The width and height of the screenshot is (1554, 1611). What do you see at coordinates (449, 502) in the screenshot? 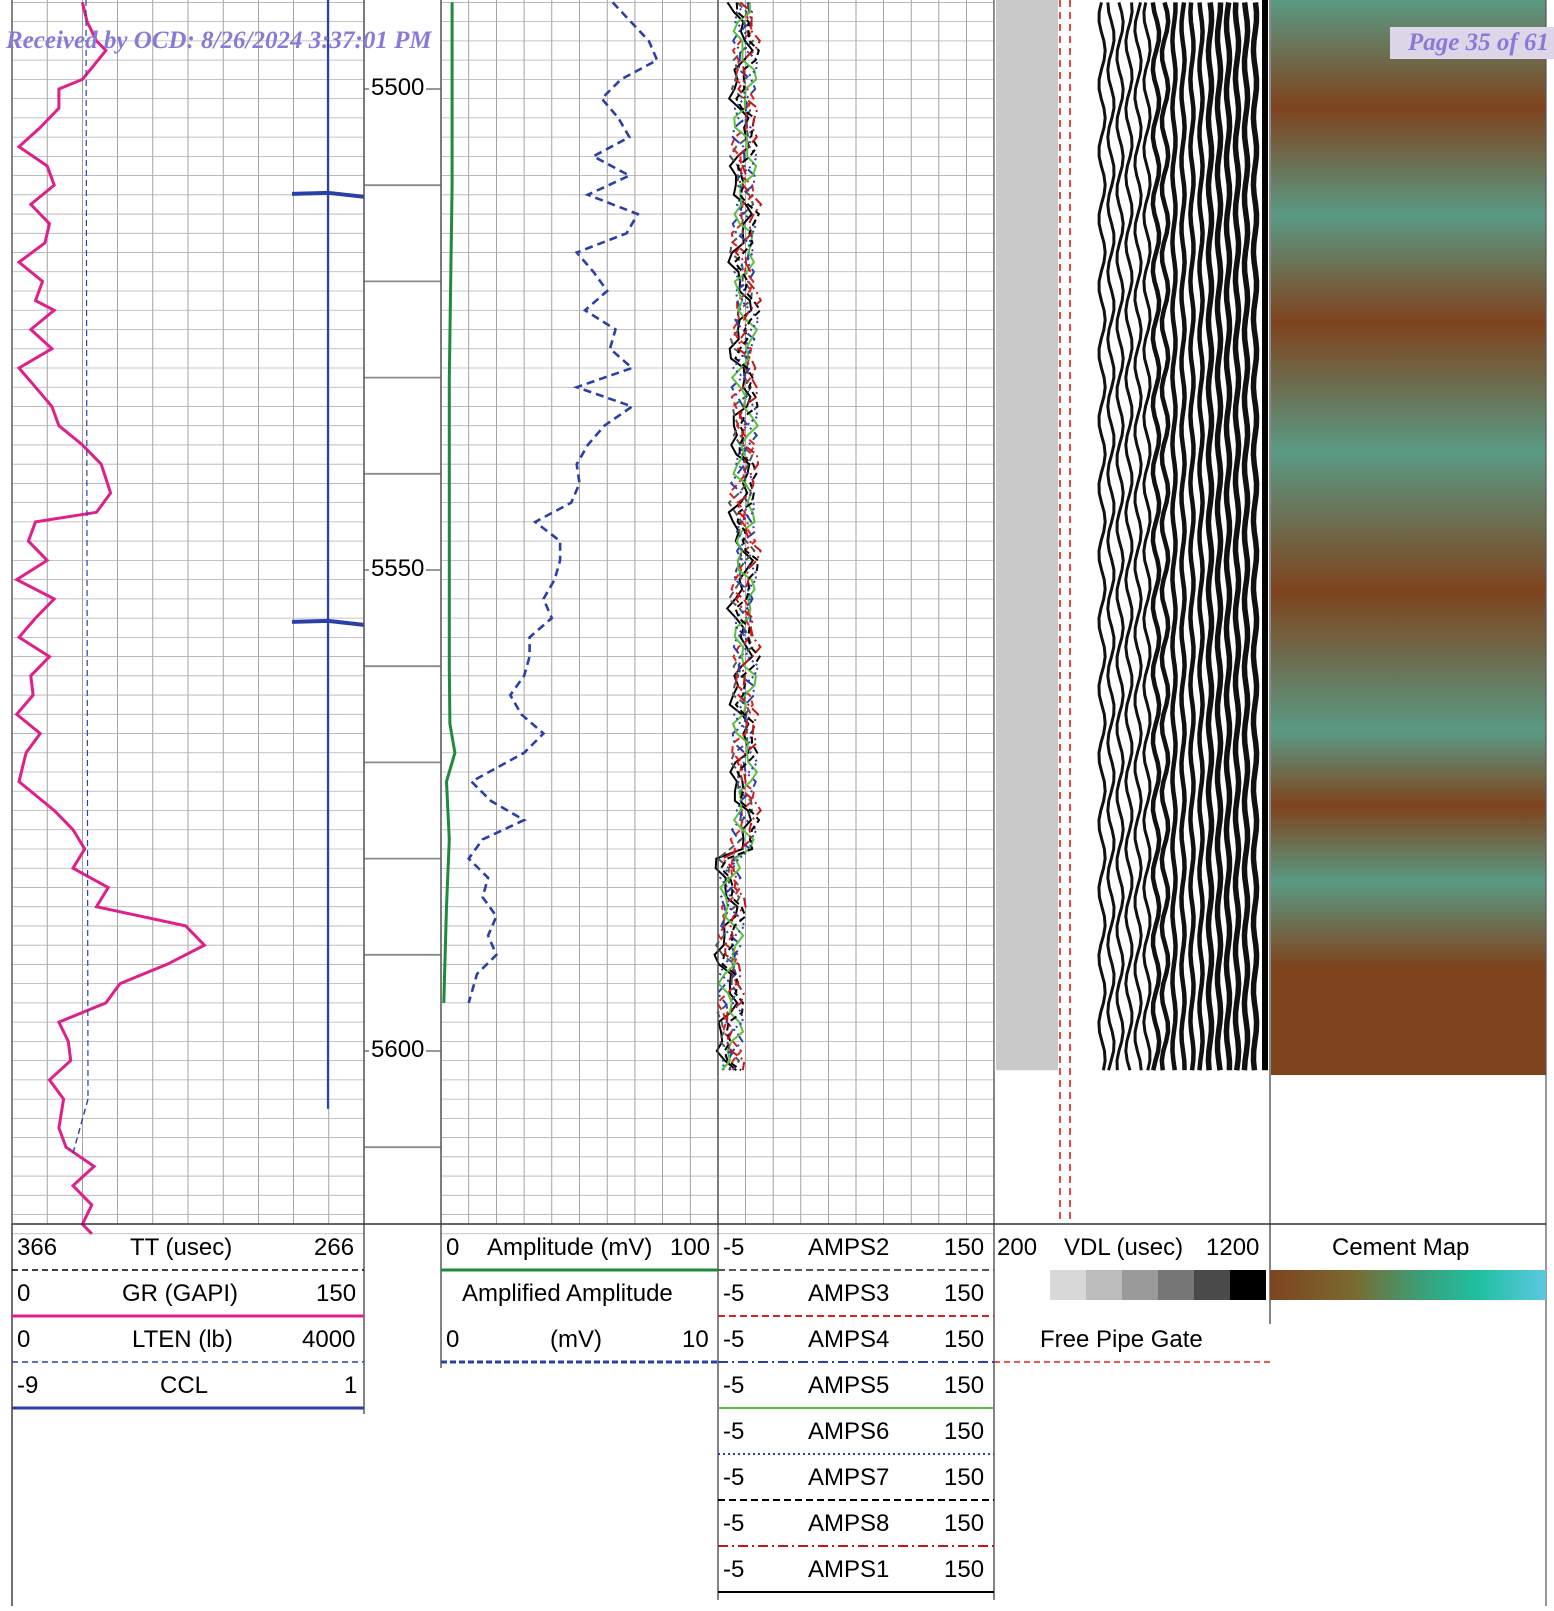
I see `amplitude-curve` at bounding box center [449, 502].